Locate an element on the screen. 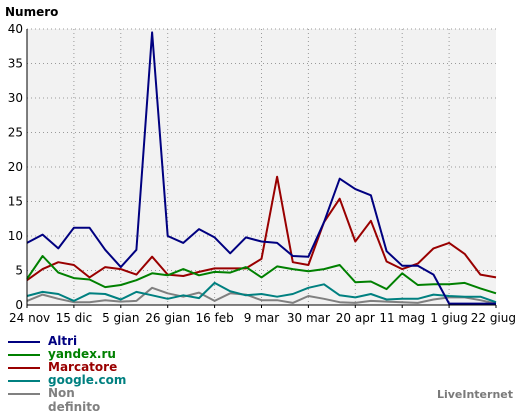 The height and width of the screenshot is (414, 520). x-tick-label: 5 gian is located at coordinates (120, 318).